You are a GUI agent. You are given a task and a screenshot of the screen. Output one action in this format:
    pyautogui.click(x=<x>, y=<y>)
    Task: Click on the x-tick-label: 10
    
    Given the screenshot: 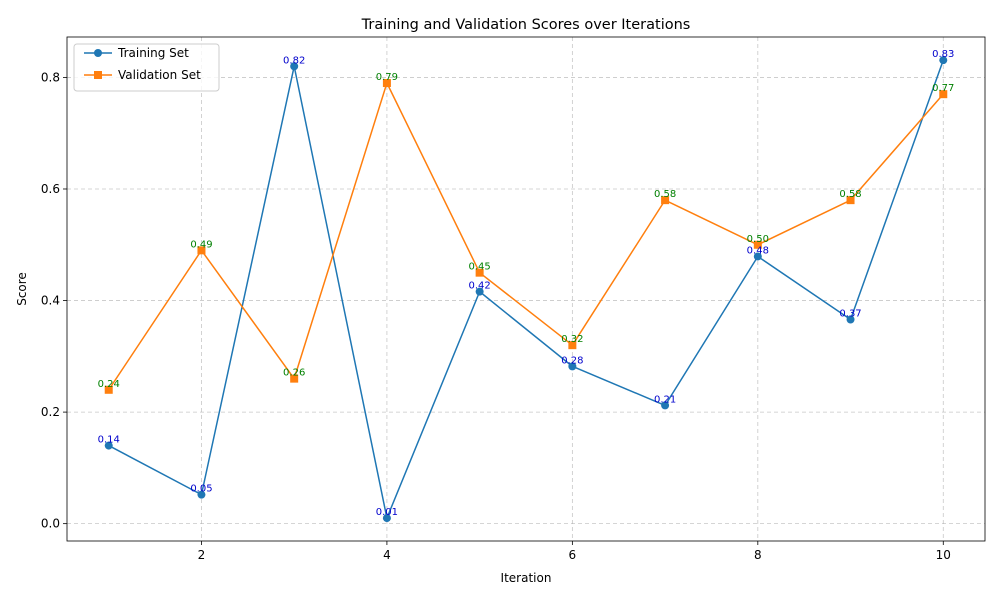 What is the action you would take?
    pyautogui.click(x=943, y=555)
    